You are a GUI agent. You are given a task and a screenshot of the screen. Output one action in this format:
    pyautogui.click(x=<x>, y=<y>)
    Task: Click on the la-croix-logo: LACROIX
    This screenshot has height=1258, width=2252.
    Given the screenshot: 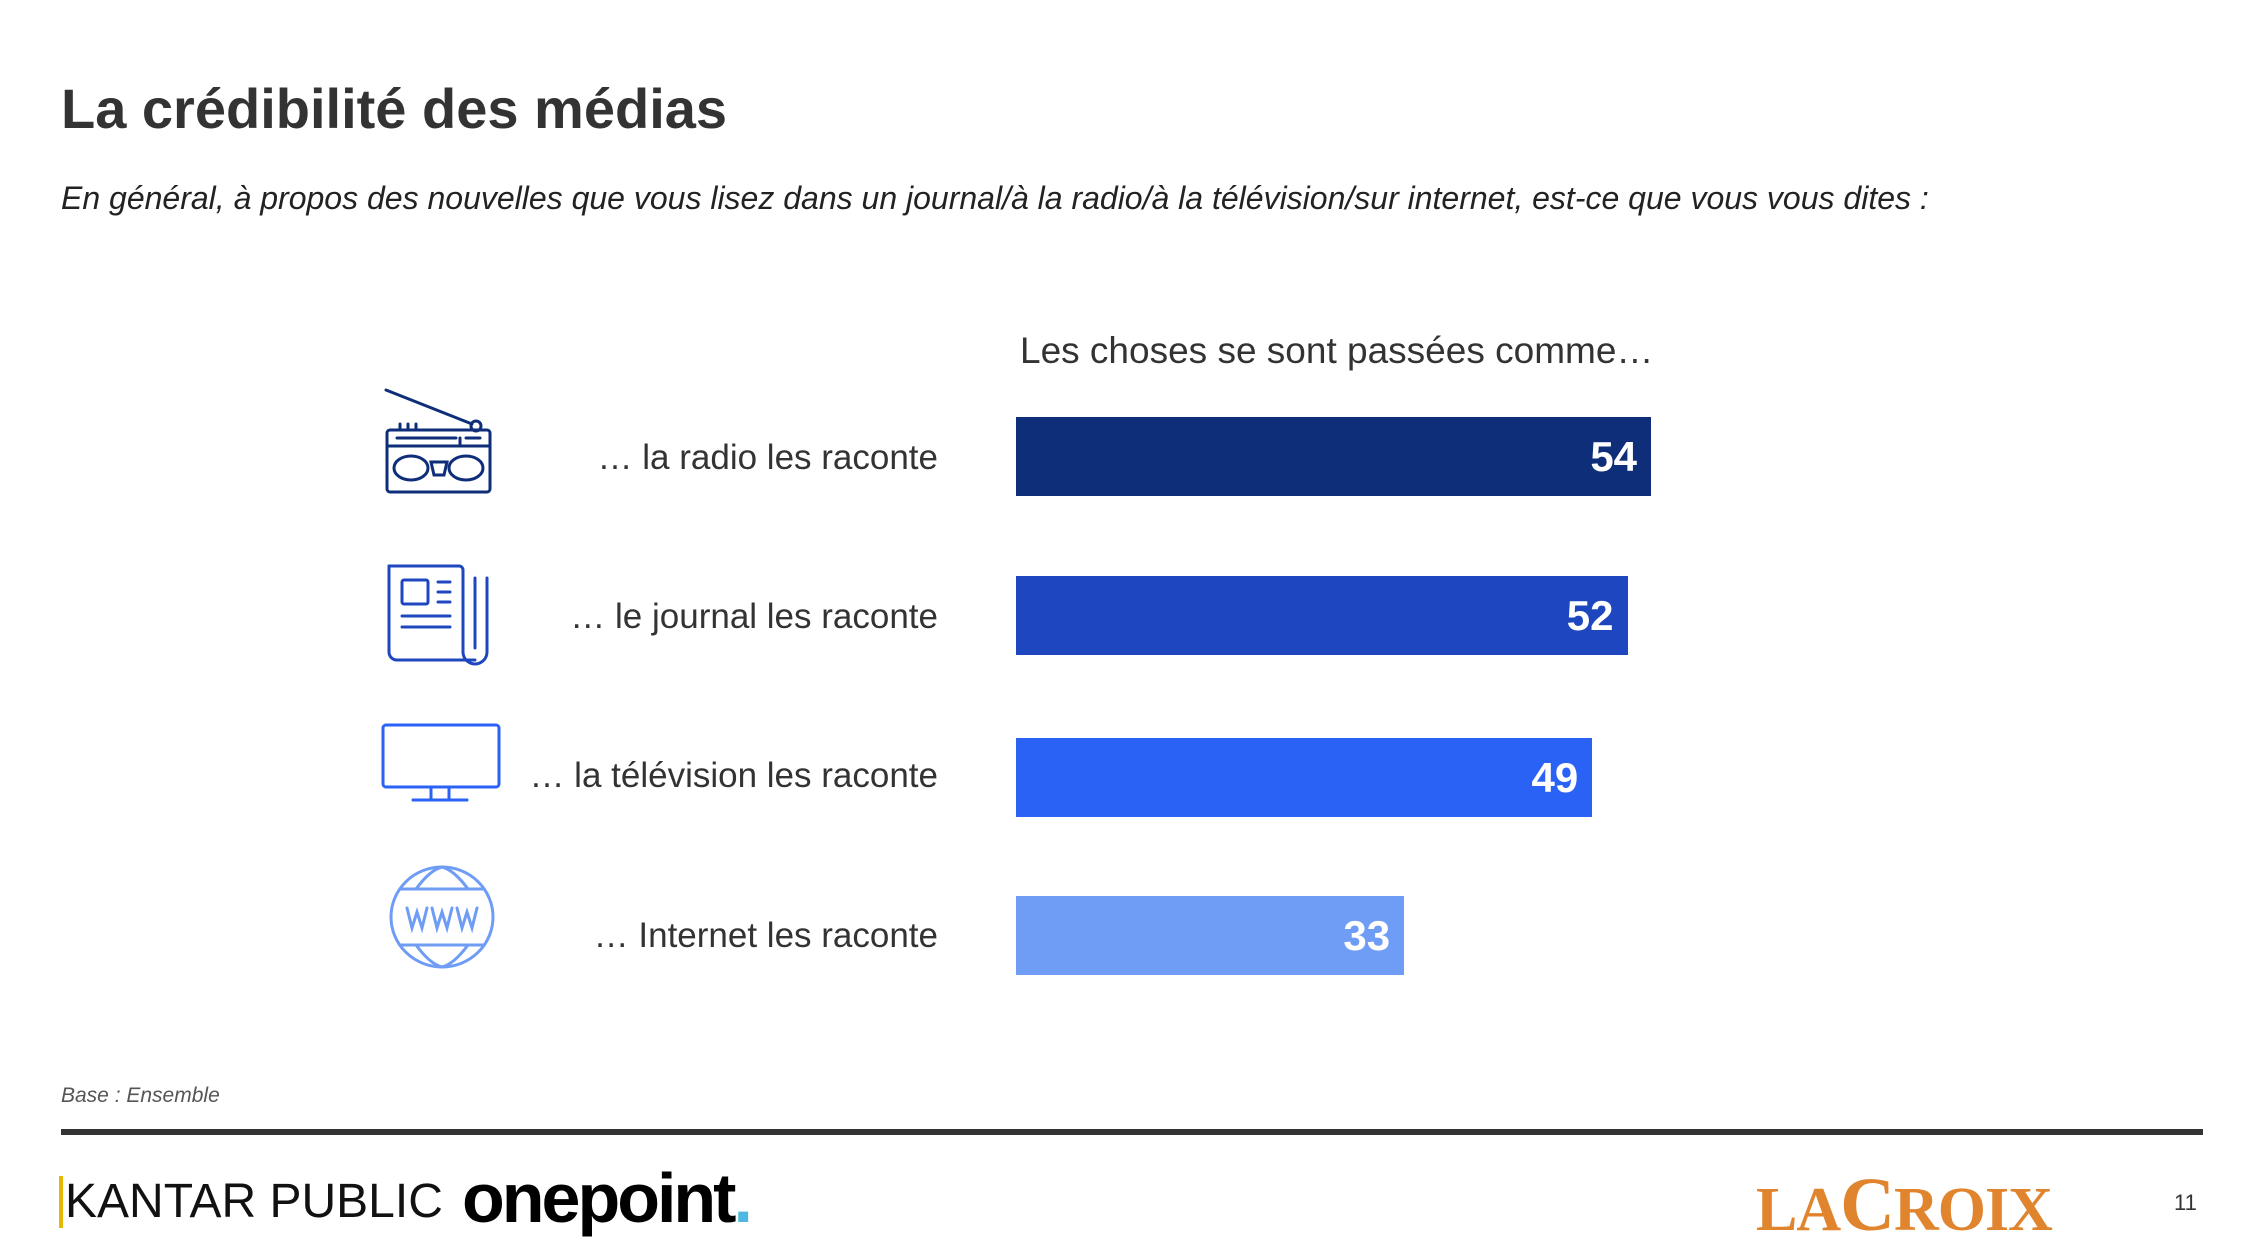 What is the action you would take?
    pyautogui.click(x=1904, y=1205)
    